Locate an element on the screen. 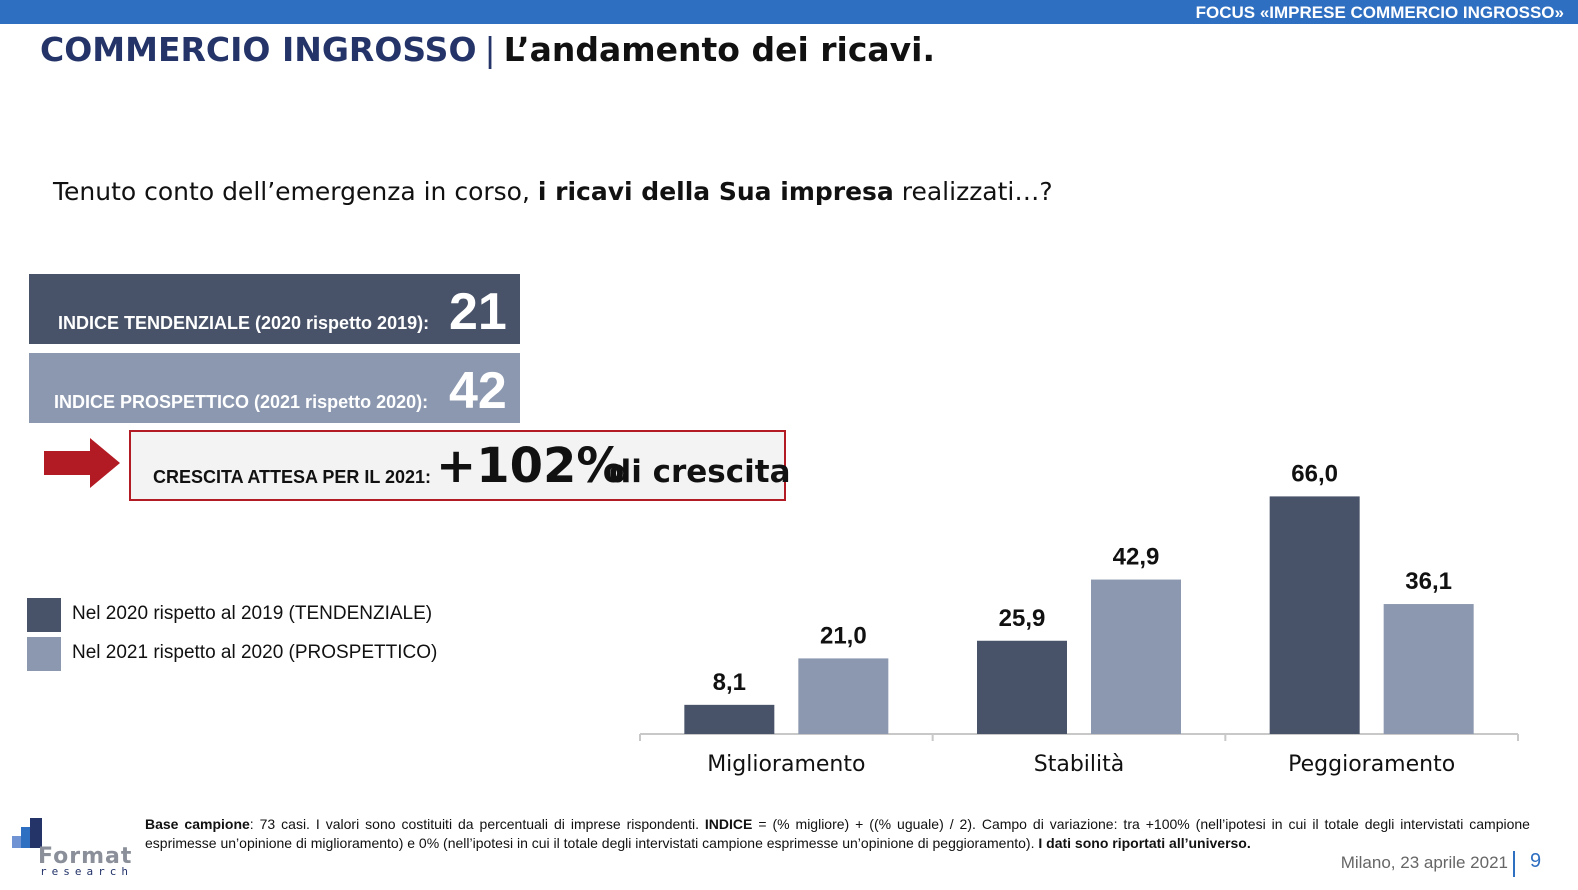 Image resolution: width=1578 pixels, height=890 pixels. x-tick-label: Peggioramento is located at coordinates (1371, 764).